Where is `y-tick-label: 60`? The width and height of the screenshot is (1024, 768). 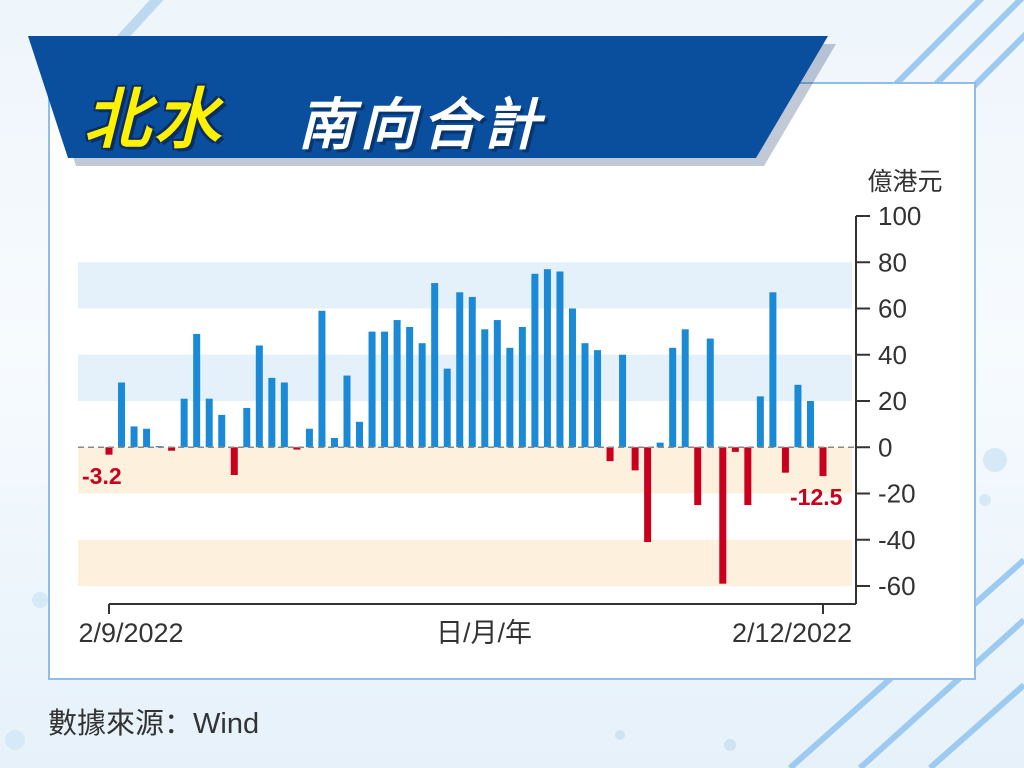
y-tick-label: 60 is located at coordinates (892, 309).